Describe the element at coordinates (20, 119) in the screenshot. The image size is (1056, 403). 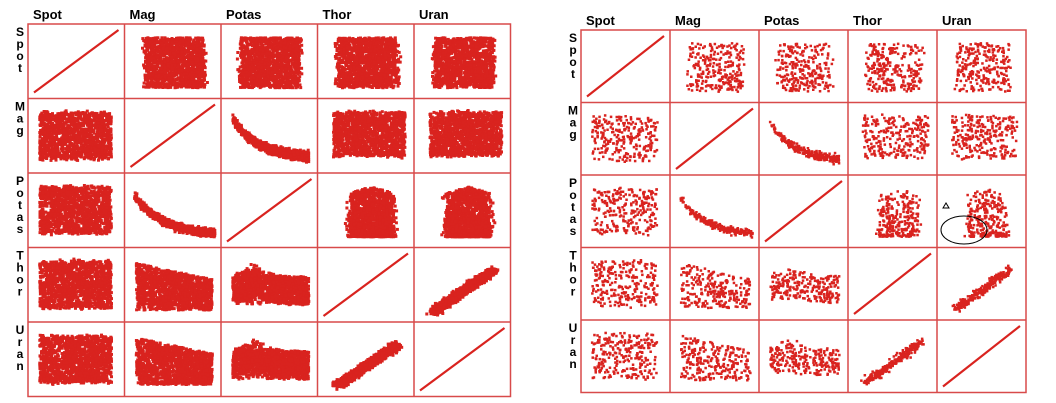
I see `dense-row-label: Mag` at that location.